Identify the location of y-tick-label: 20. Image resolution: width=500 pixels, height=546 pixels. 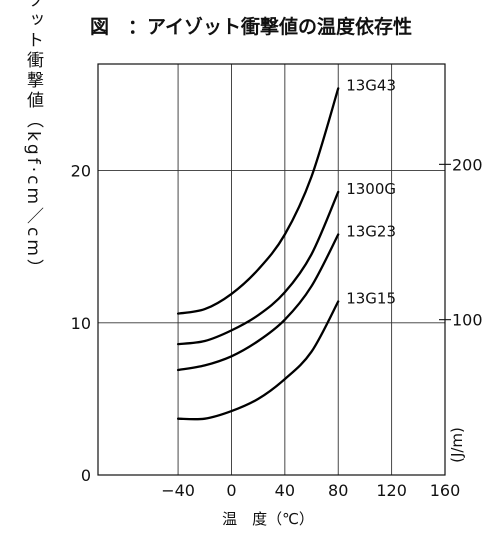
(81, 171).